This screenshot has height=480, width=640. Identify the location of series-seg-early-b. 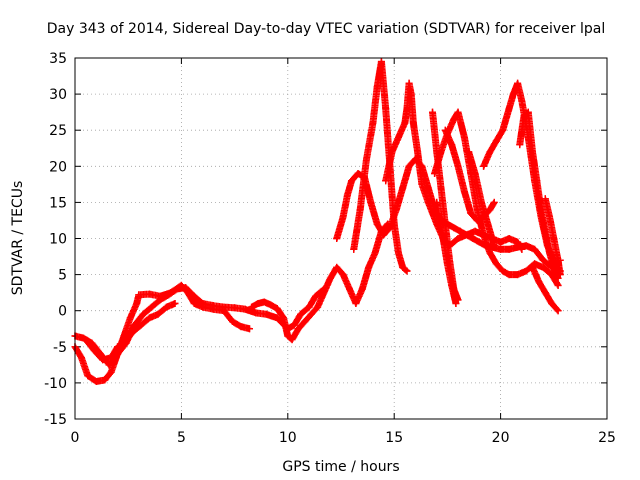
(162, 333).